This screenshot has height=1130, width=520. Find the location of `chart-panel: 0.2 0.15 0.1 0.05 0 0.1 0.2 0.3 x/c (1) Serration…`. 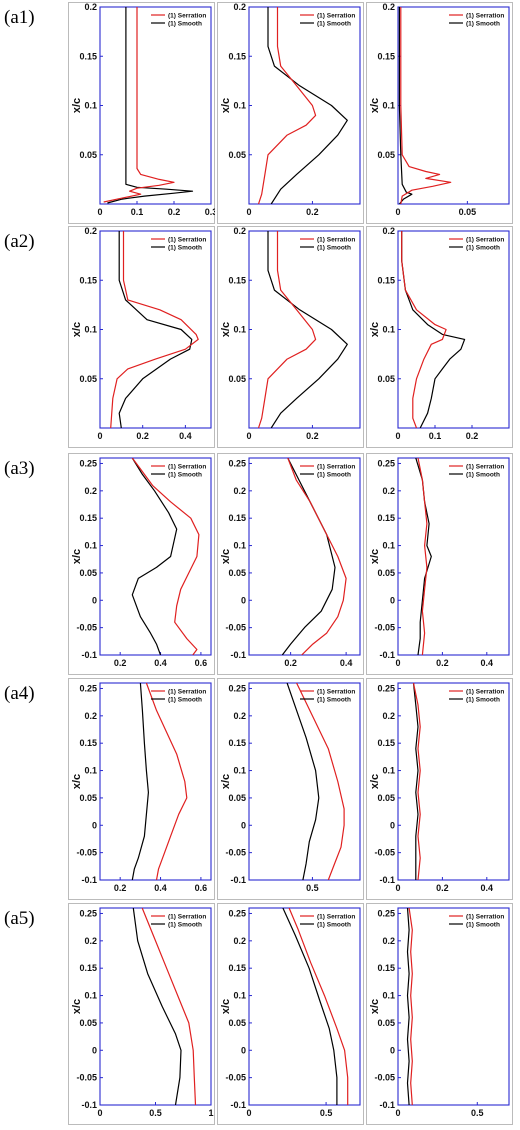

chart-panel: 0.2 0.15 0.1 0.05 0 0.1 0.2 0.3 x/c (1) Serration… is located at coordinates (141, 113).